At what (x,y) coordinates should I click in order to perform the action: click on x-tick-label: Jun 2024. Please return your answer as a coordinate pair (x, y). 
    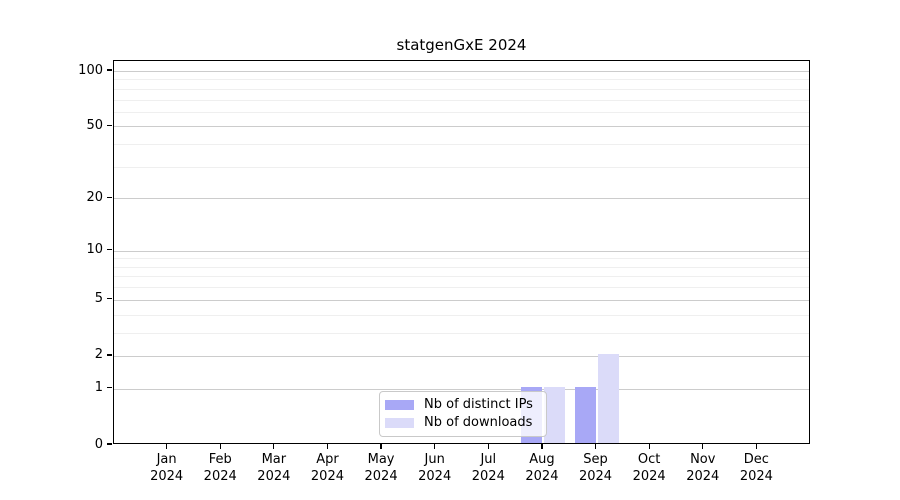
    Looking at the image, I should click on (435, 468).